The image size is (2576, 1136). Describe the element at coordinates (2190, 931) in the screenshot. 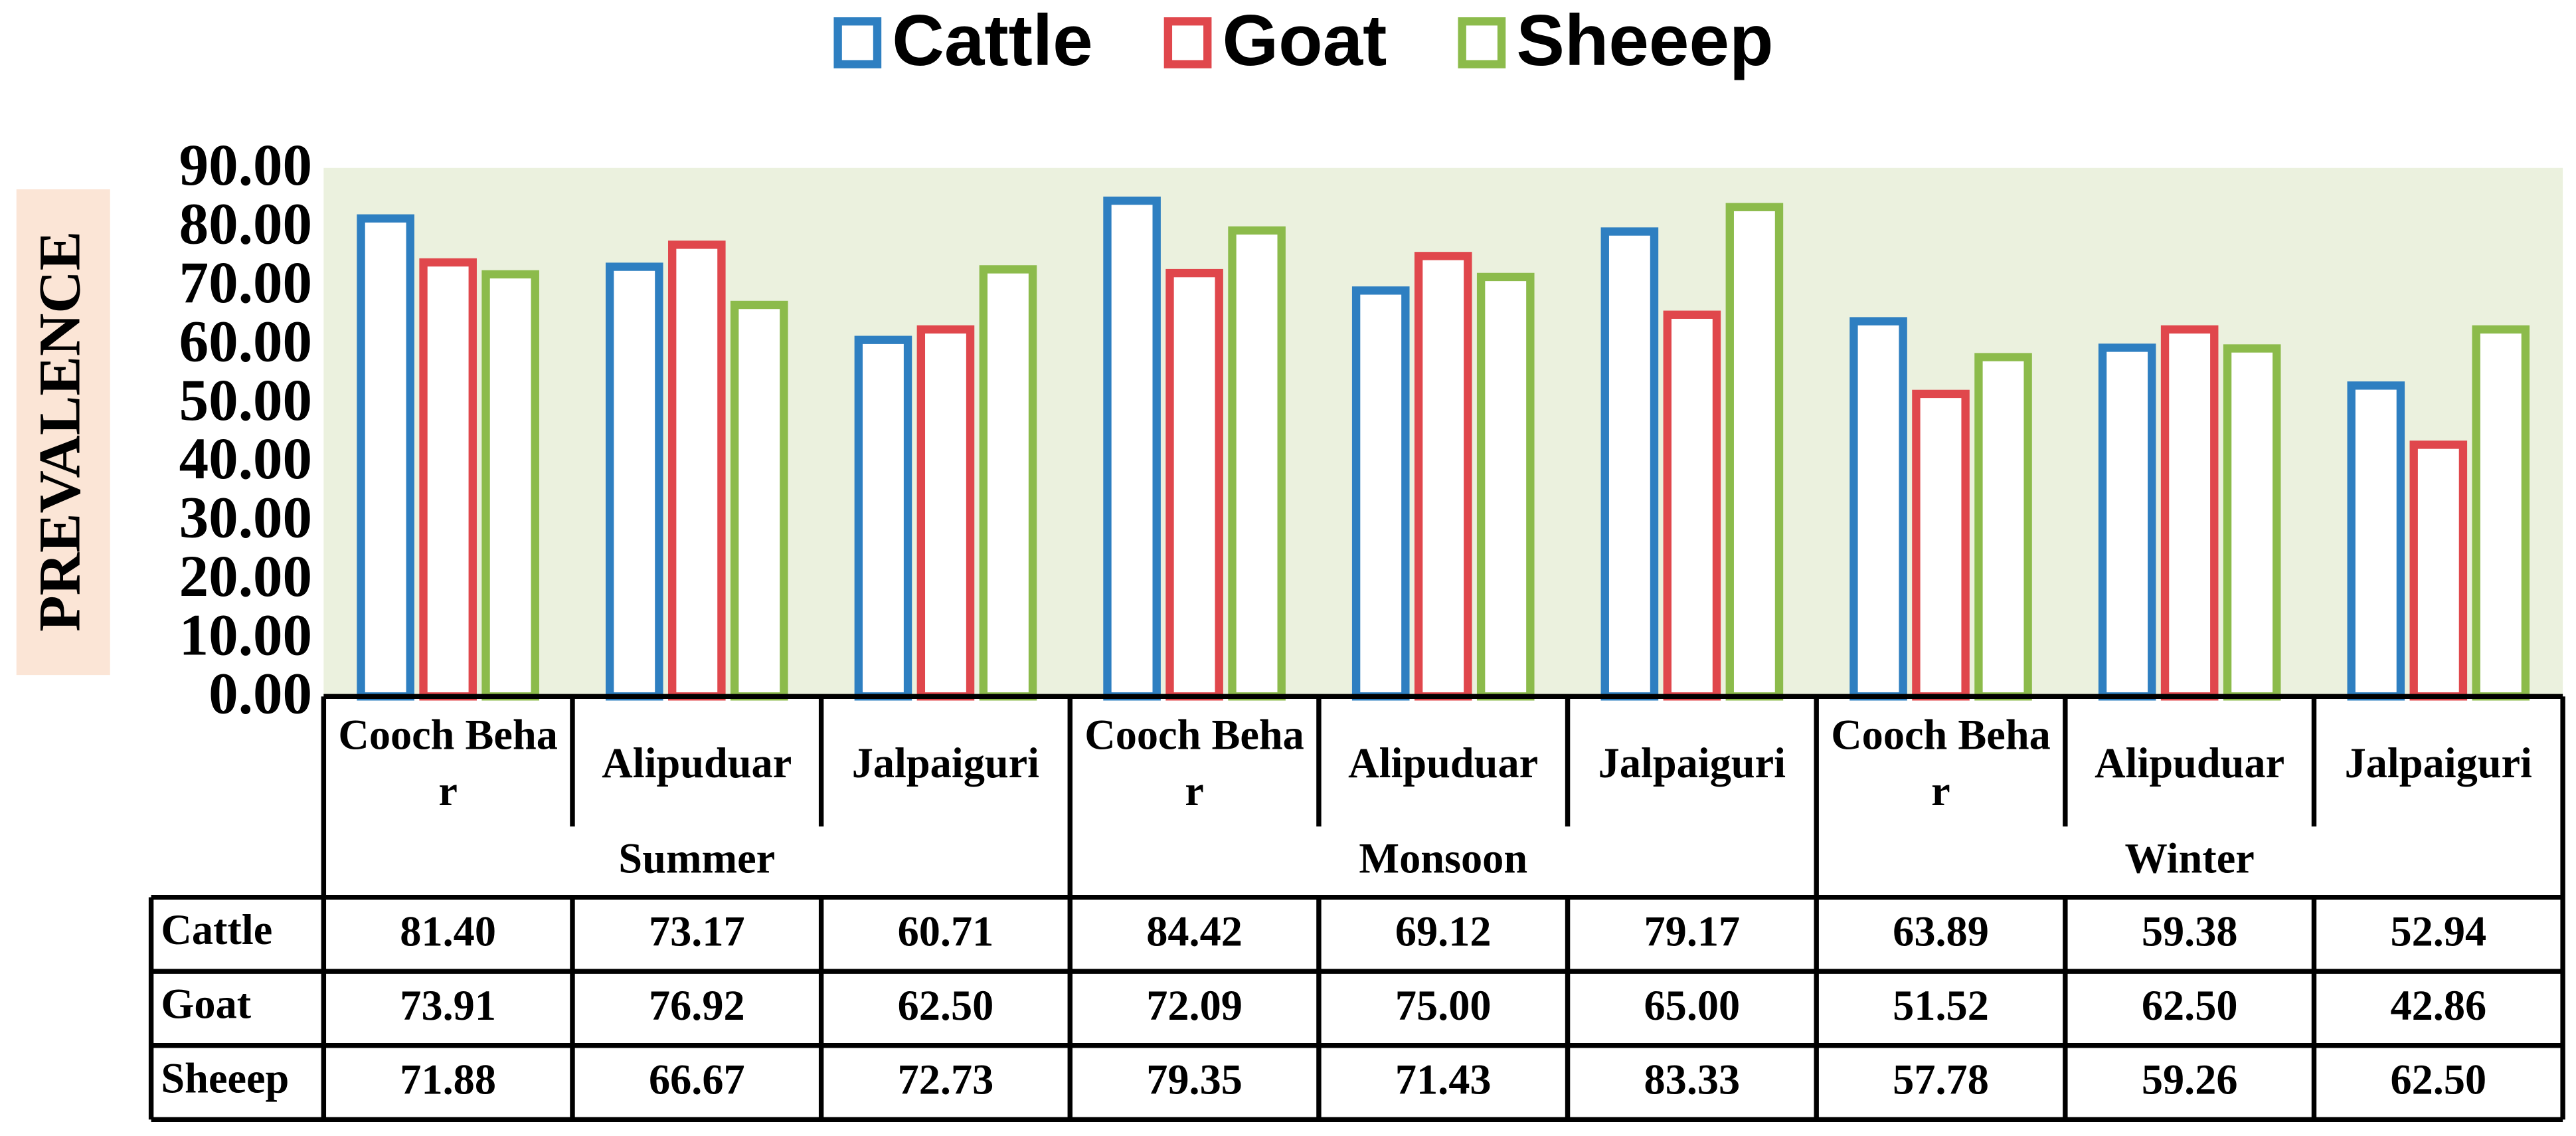

I see `table-value: 59.38` at that location.